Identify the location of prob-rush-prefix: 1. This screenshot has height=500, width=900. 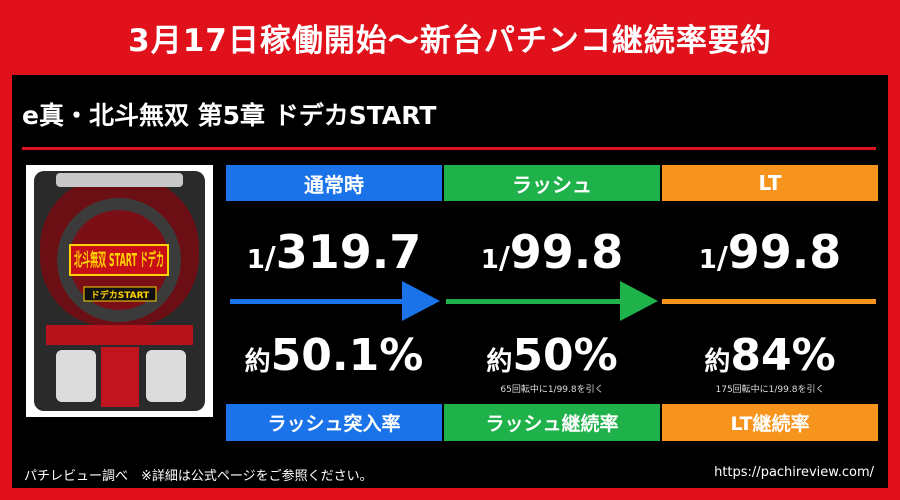
(489, 260).